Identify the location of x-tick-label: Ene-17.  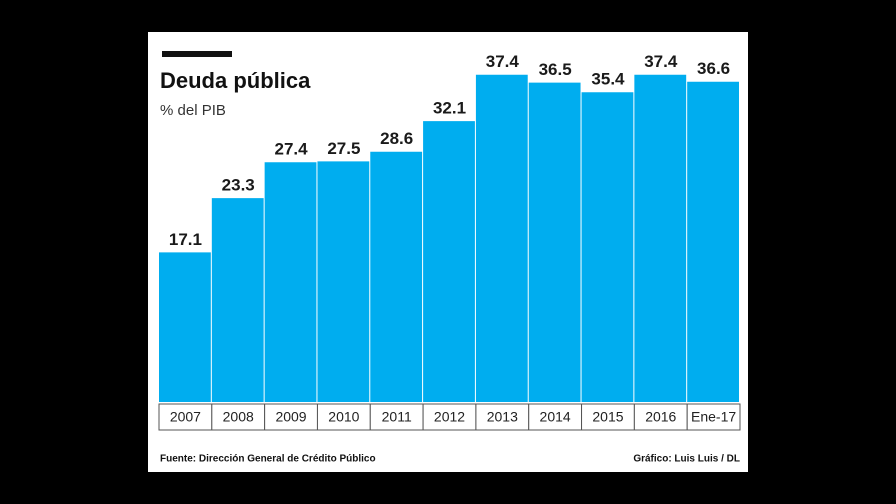
(713, 417).